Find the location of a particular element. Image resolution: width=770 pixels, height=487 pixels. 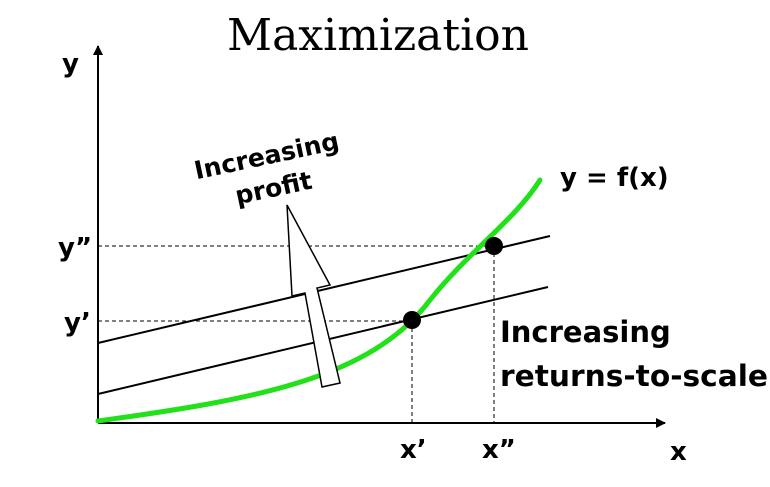

rts-label-line2: returns-to-scale is located at coordinates (634, 376).